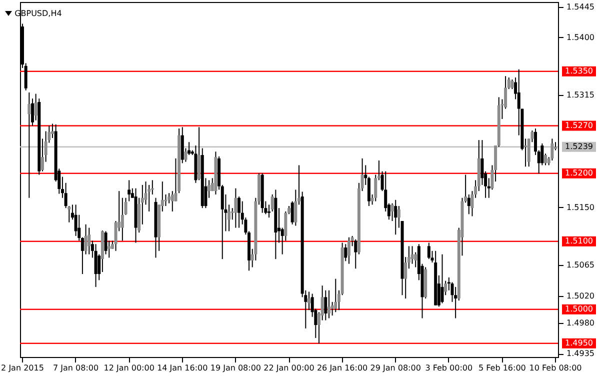 The width and height of the screenshot is (600, 376). I want to click on y-tick-label: 1.5150, so click(580, 207).